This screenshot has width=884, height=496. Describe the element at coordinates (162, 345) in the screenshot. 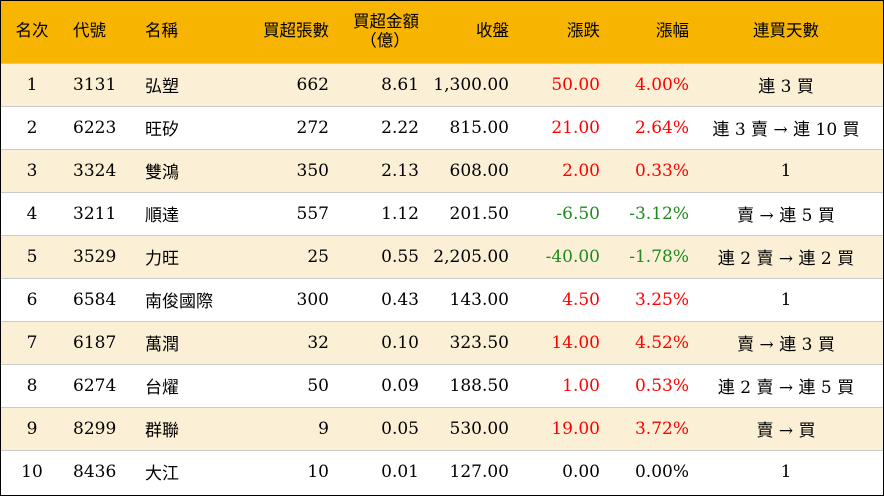

I see `cell-name: 萬潤` at that location.